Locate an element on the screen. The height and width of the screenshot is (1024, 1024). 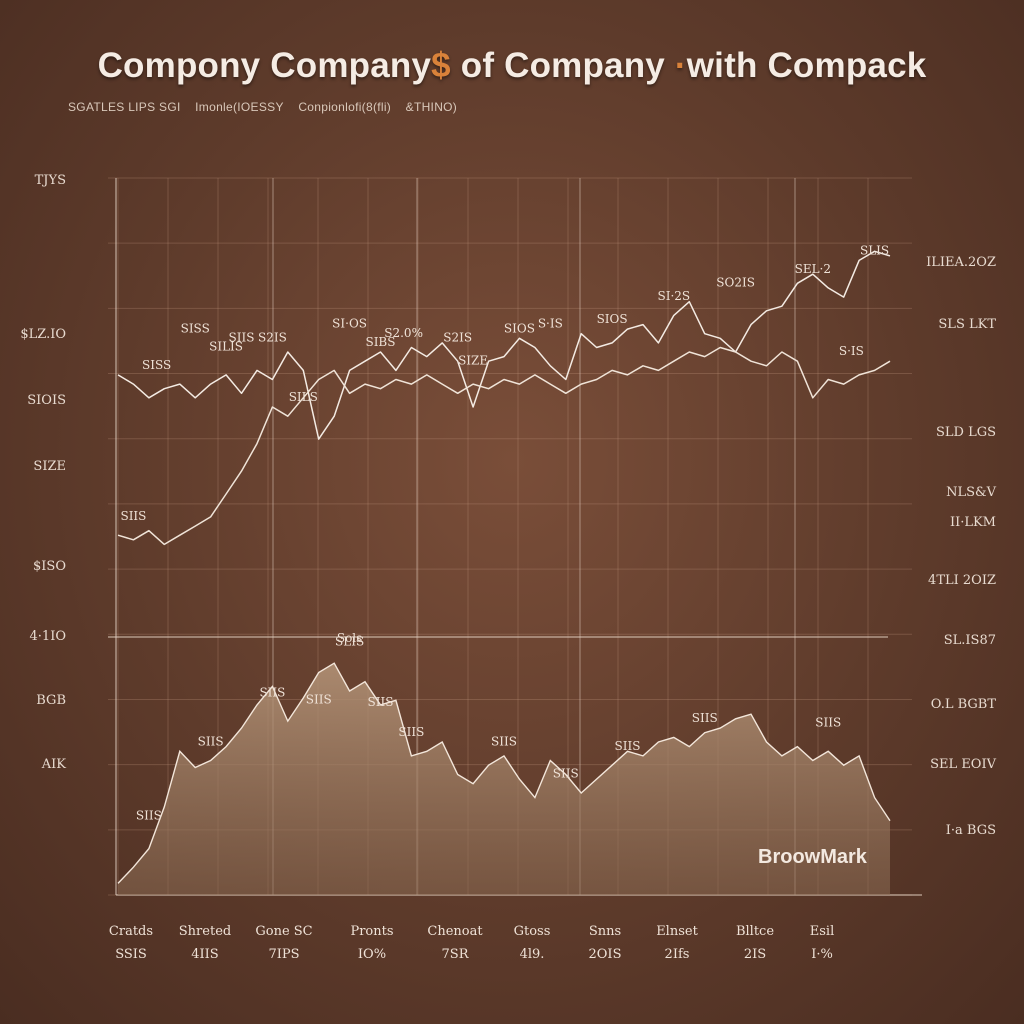
category-value: 2IS is located at coordinates (755, 954).